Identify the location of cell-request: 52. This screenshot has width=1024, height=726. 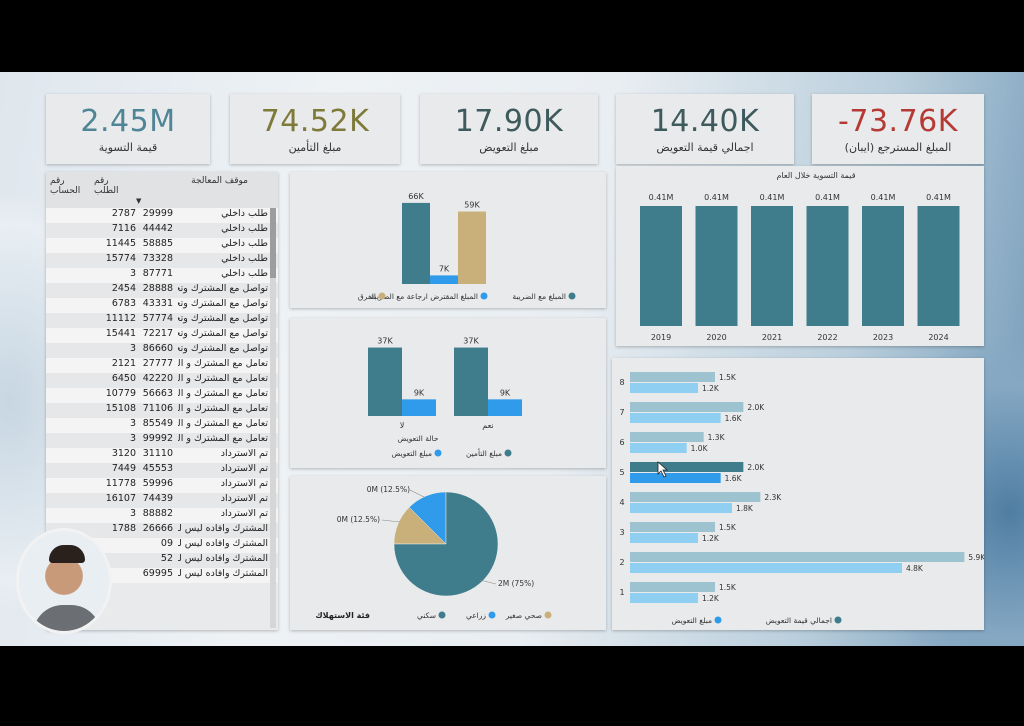
(166, 558).